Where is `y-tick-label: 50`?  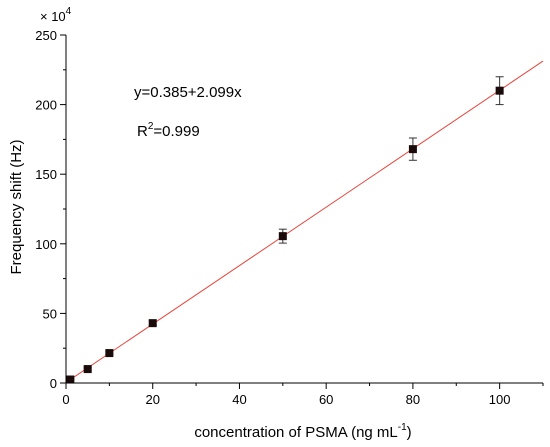 y-tick-label: 50 is located at coordinates (50, 313).